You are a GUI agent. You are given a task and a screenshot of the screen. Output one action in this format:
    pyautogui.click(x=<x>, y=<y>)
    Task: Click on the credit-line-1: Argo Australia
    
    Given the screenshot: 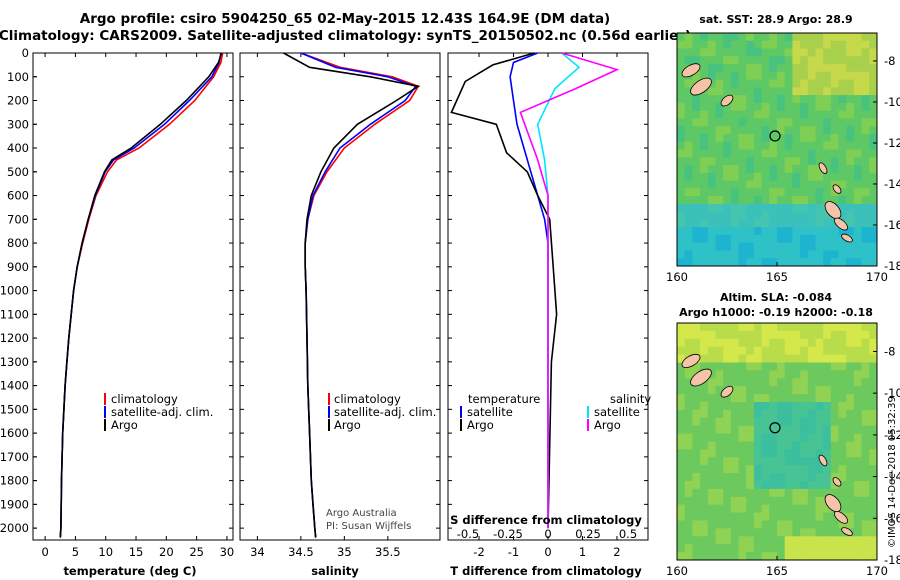 What is the action you would take?
    pyautogui.click(x=361, y=513)
    